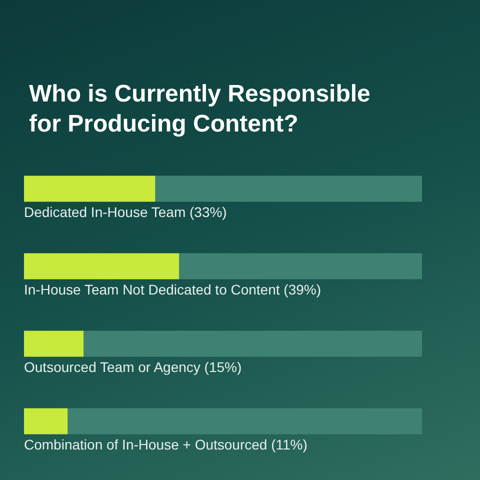 Image resolution: width=480 pixels, height=480 pixels. I want to click on data-label: Combination of In-House + Outsourced (11%), so click(166, 444).